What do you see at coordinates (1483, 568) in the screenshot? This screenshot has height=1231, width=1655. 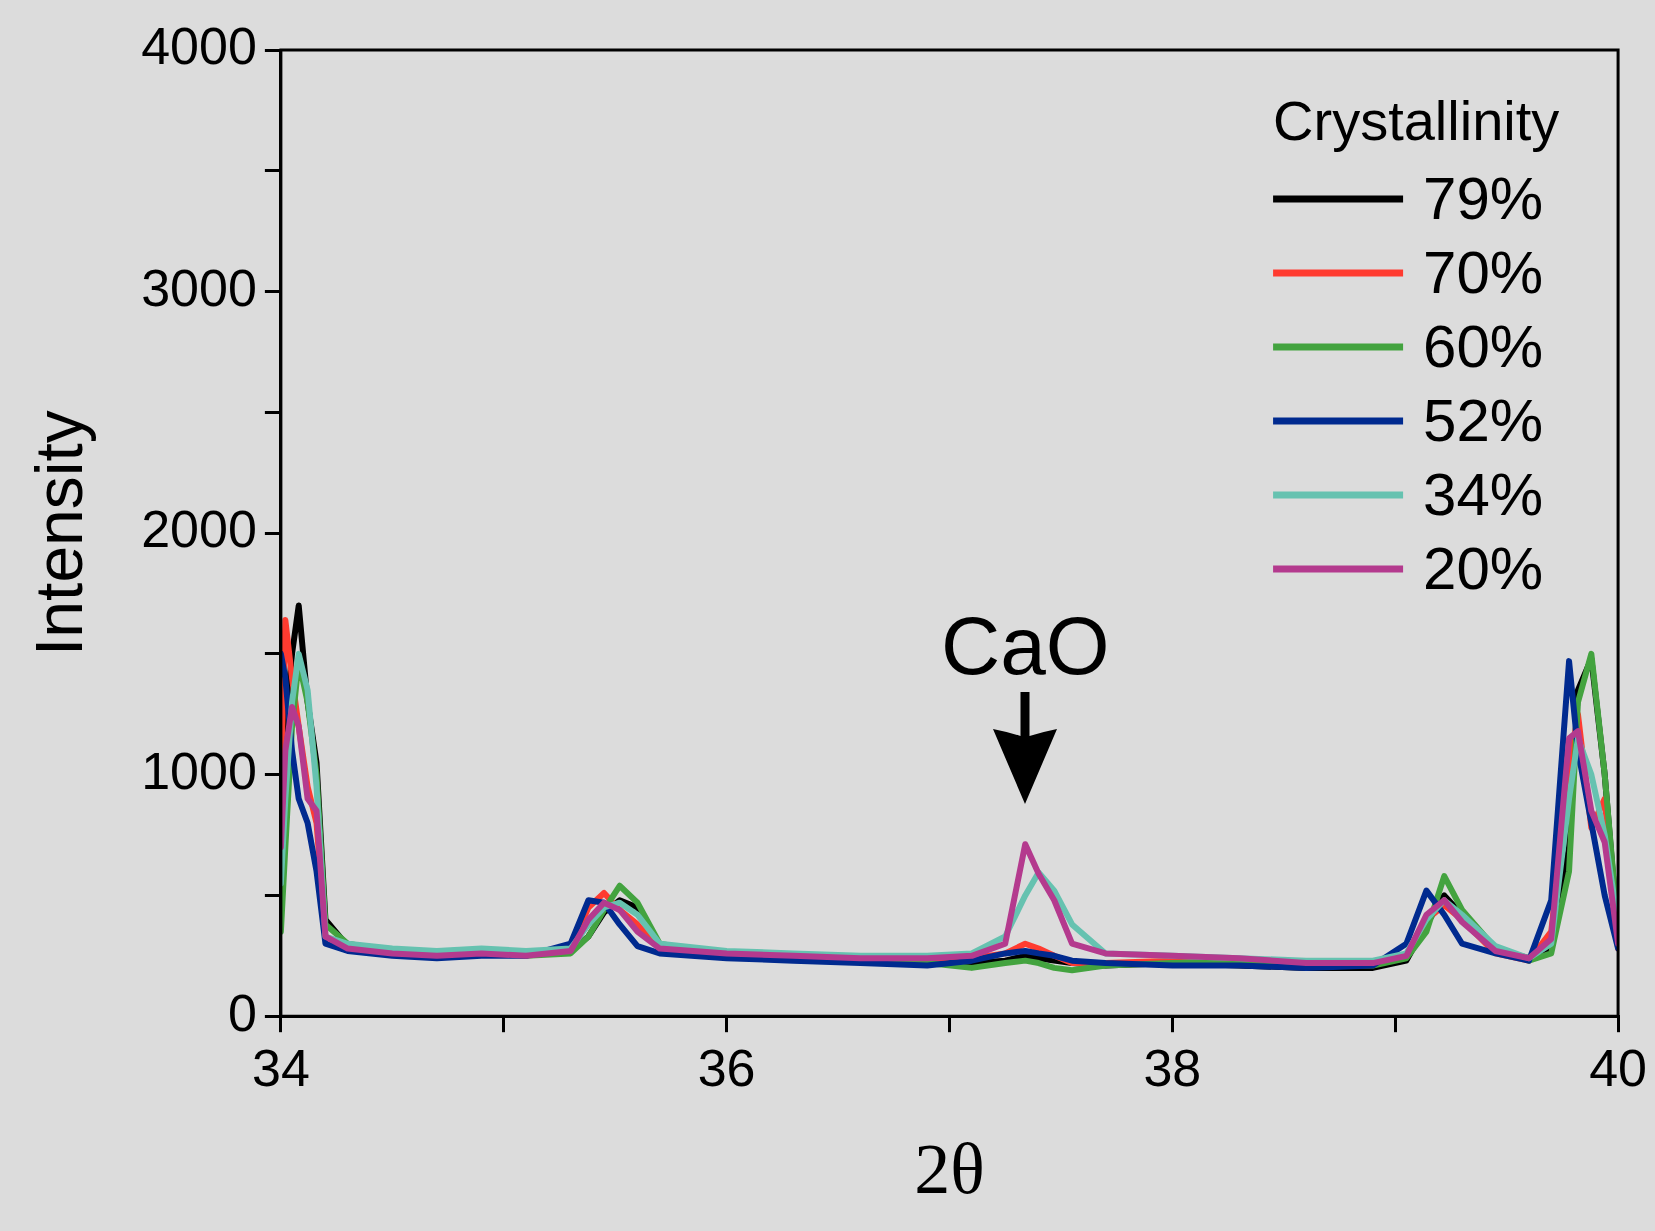 I see `legend-label: 20%` at bounding box center [1483, 568].